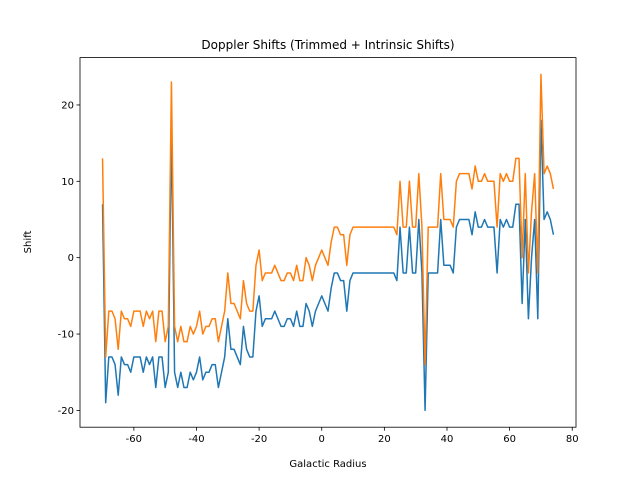 This screenshot has height=480, width=640. Describe the element at coordinates (327, 464) in the screenshot. I see `x-axis-label: Galactic Radius` at that location.